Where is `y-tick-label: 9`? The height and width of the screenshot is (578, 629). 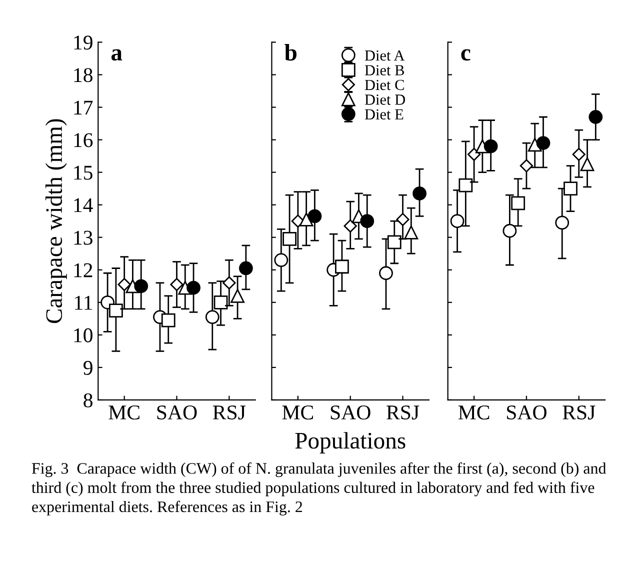 y-tick-label: 9 is located at coordinates (88, 367).